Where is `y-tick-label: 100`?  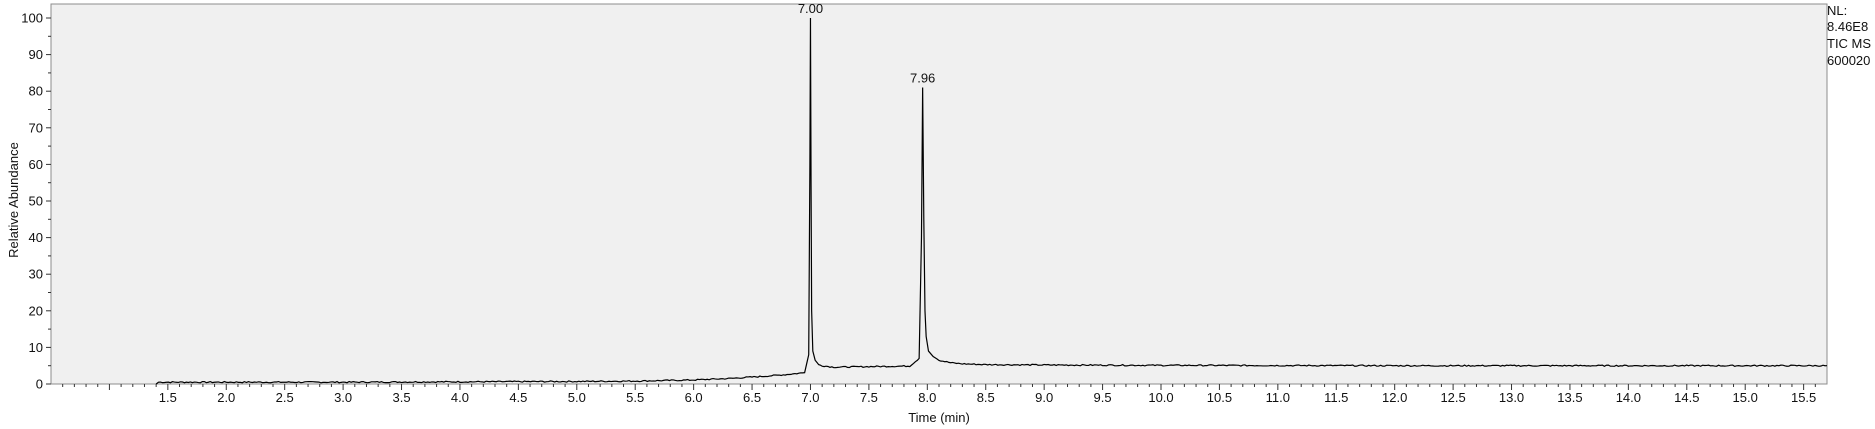
y-tick-label: 100 is located at coordinates (32, 18).